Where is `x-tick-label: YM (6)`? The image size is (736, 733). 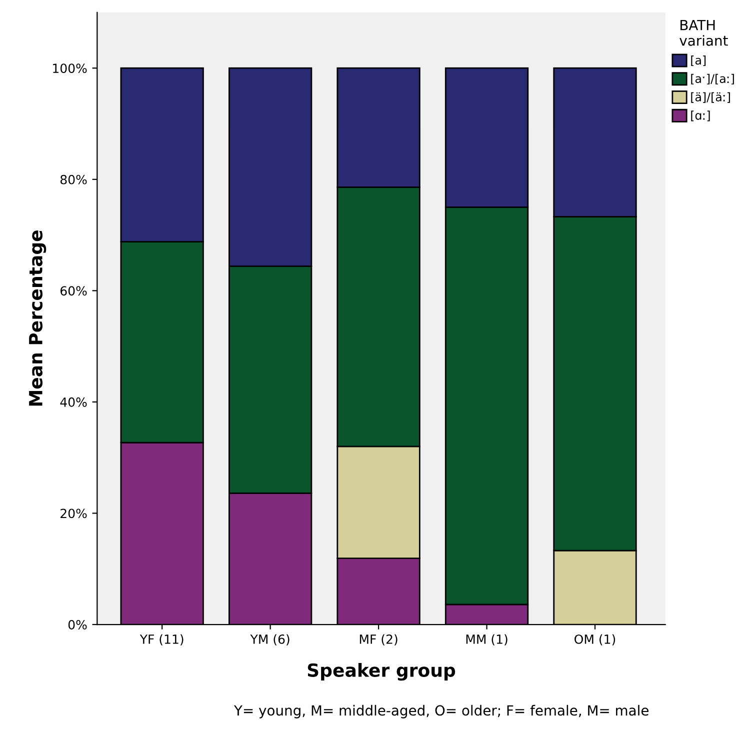
x-tick-label: YM (6) is located at coordinates (270, 640).